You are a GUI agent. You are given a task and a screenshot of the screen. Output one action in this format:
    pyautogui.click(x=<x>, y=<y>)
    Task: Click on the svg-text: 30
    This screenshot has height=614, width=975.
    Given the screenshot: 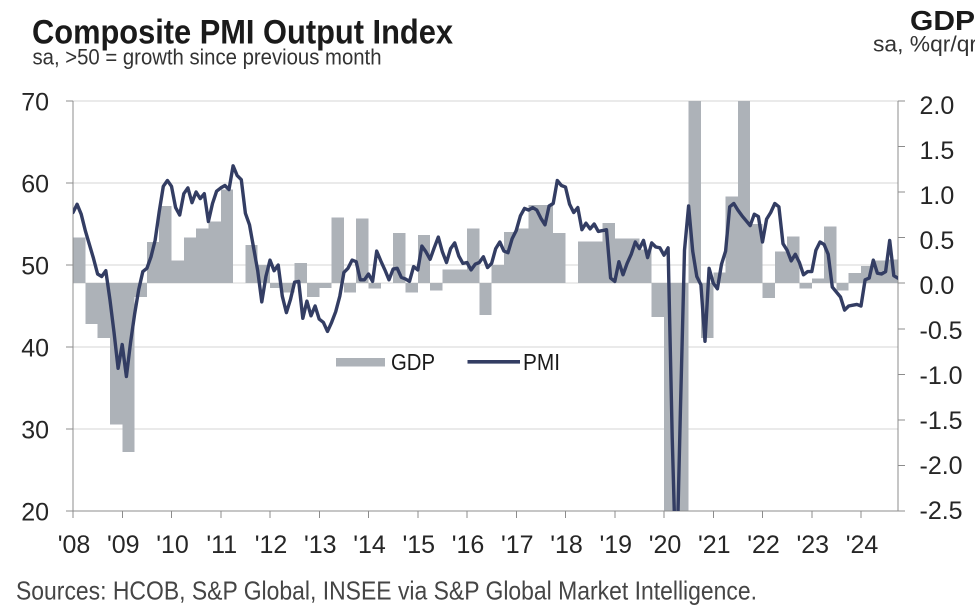 What is the action you would take?
    pyautogui.click(x=35, y=430)
    